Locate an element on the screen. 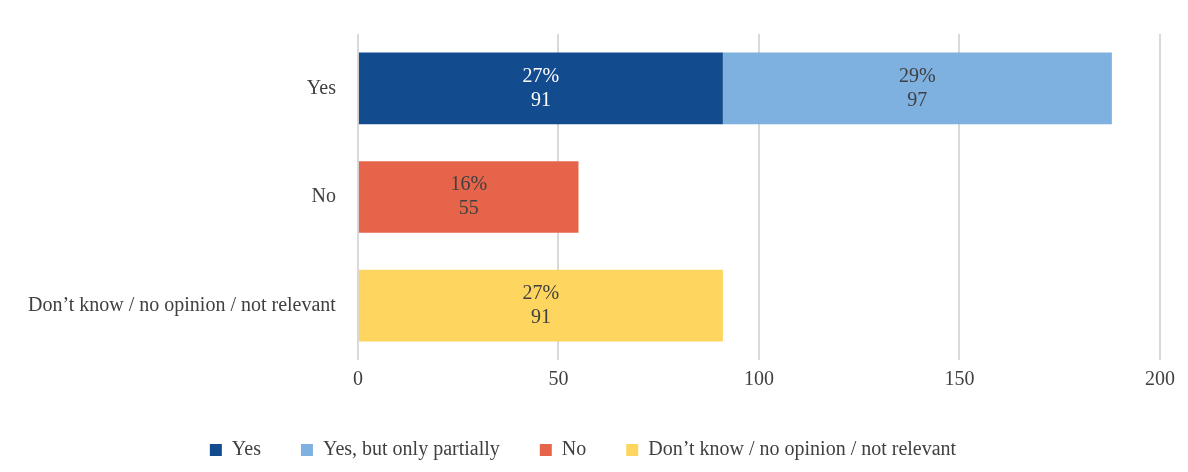 This screenshot has width=1188, height=472. y-tick-label: No is located at coordinates (323, 195).